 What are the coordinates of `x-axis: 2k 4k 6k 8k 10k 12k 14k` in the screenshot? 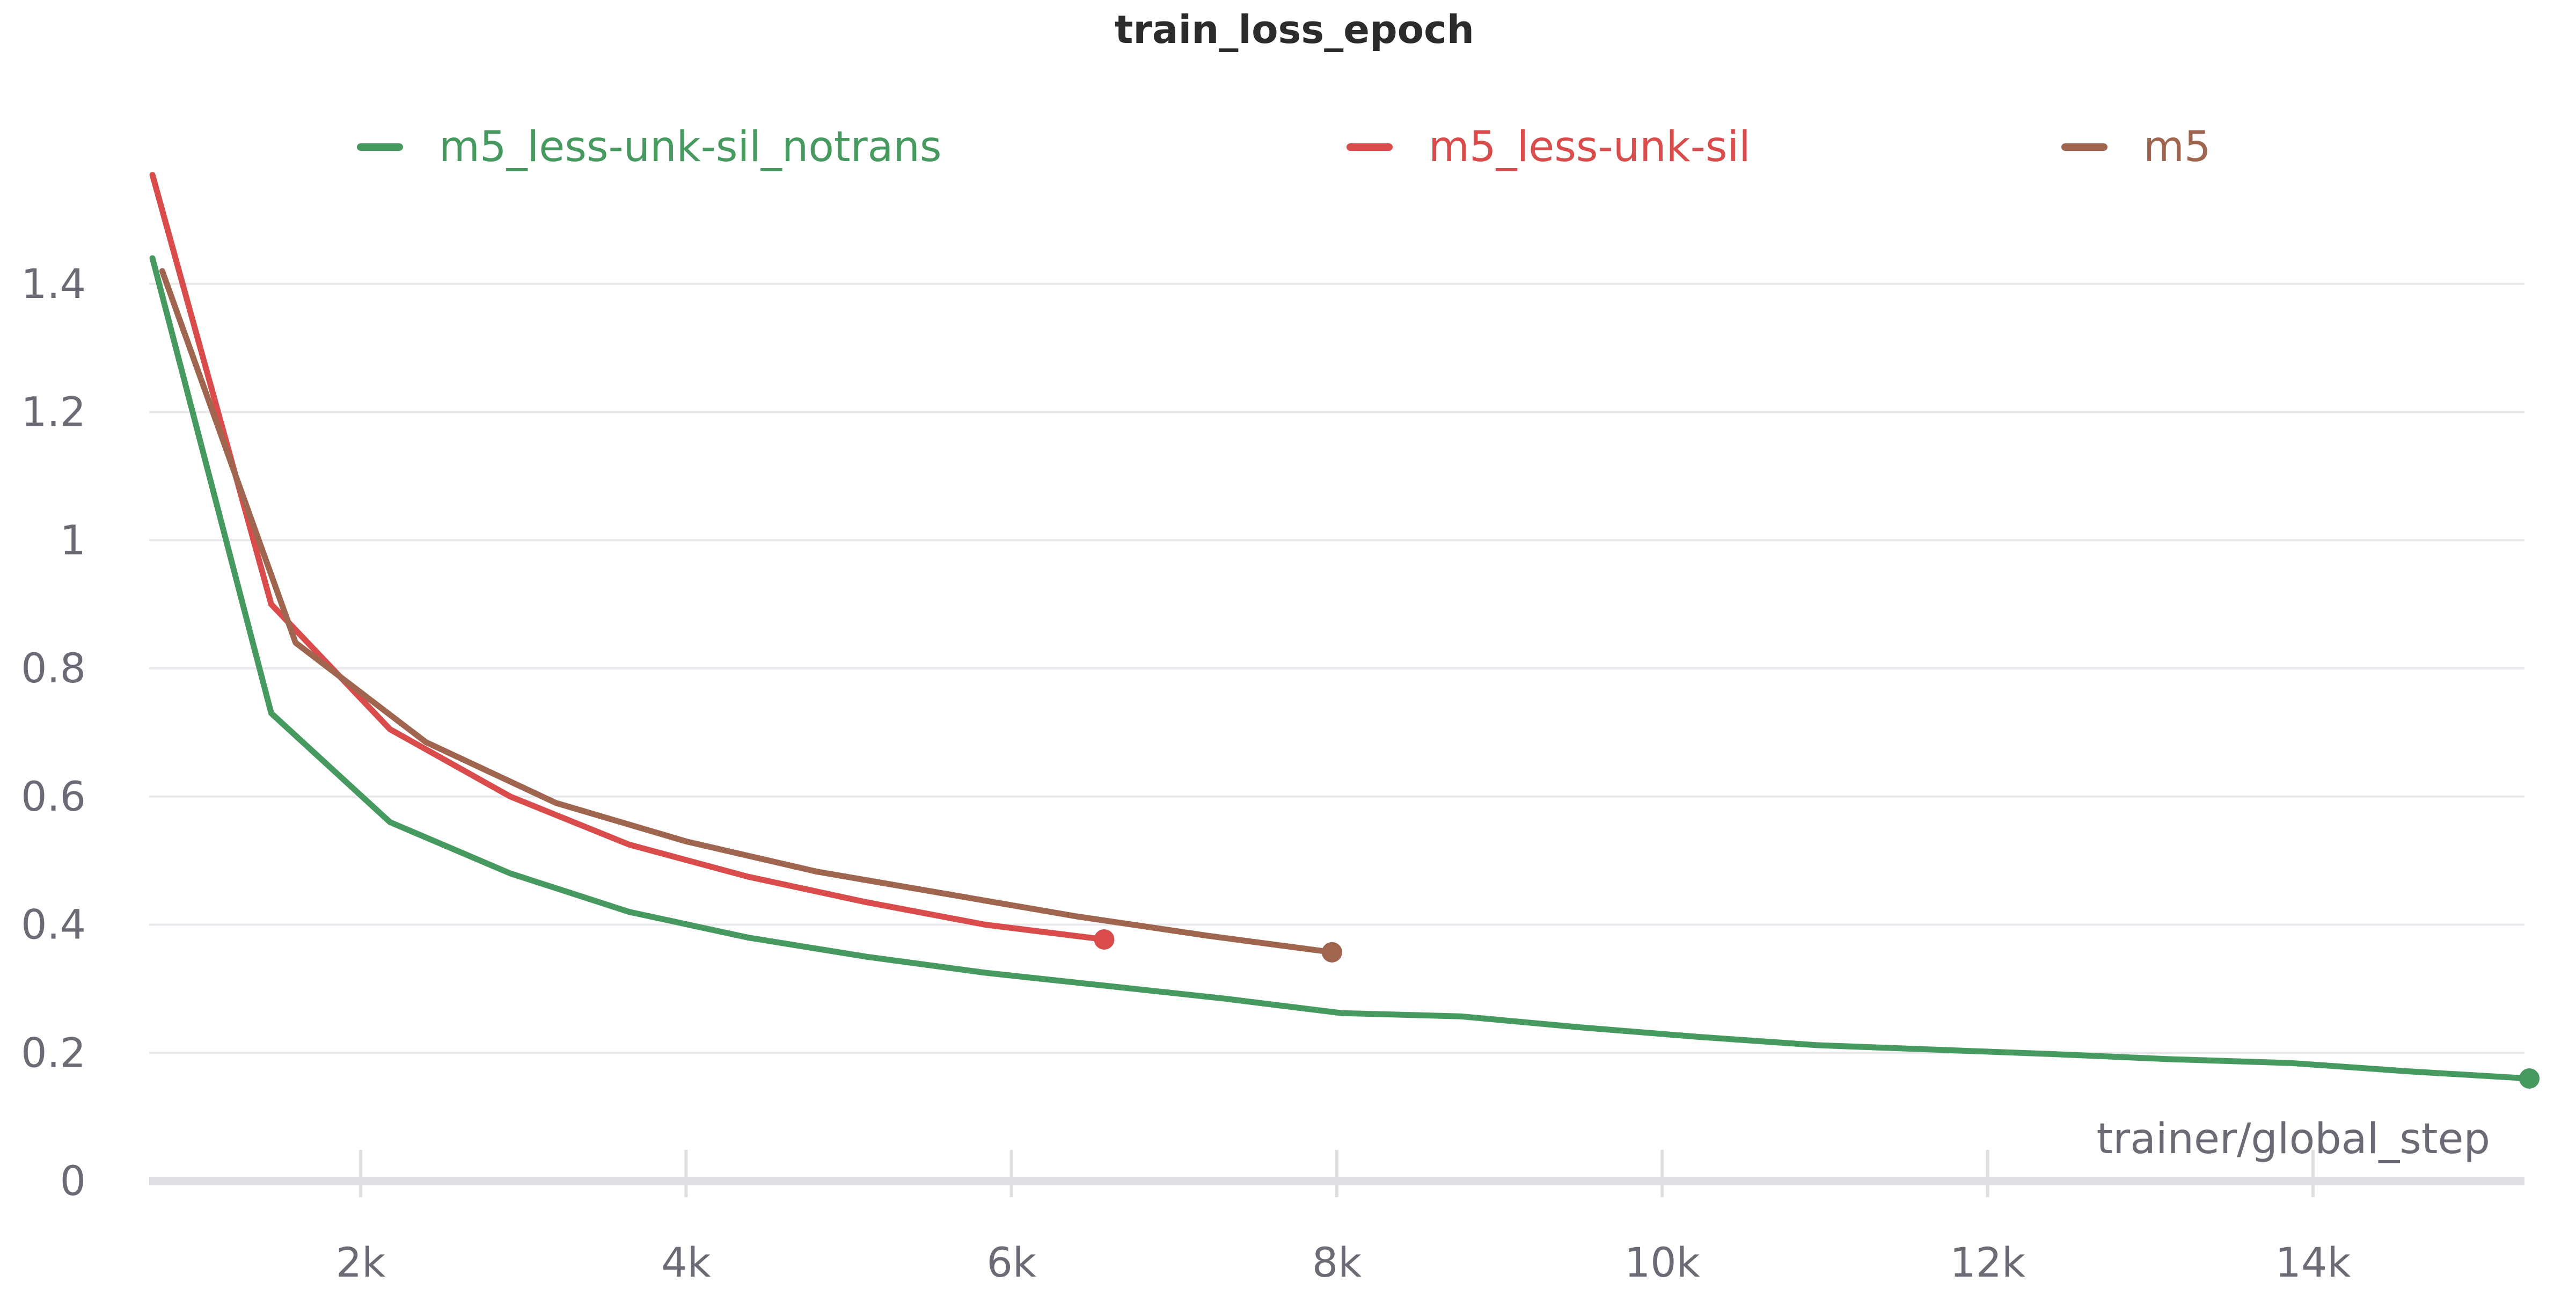 It's located at (1336, 1218).